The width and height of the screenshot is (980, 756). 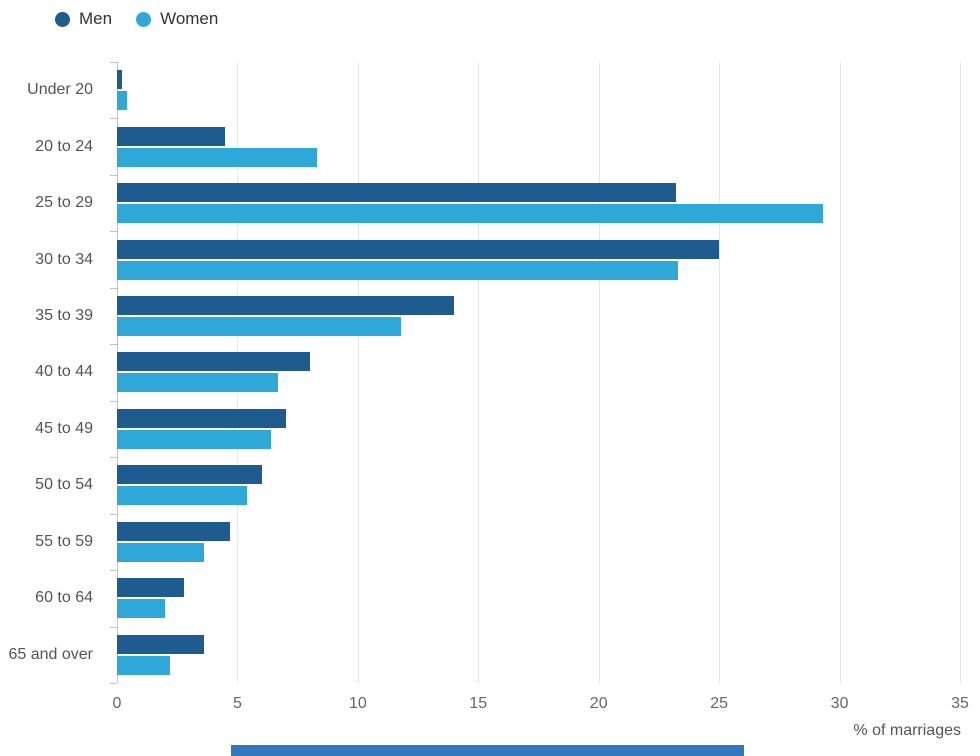 I want to click on chart-legend: Men Women, so click(x=136, y=19).